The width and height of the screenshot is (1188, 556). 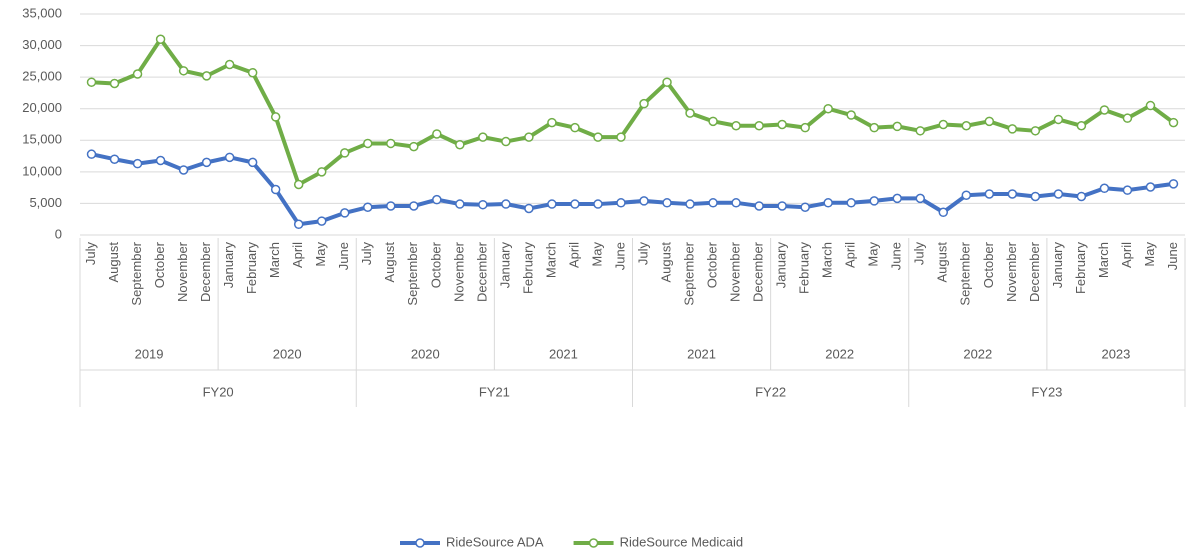 I want to click on y-tick-label: 20,000, so click(x=42, y=107).